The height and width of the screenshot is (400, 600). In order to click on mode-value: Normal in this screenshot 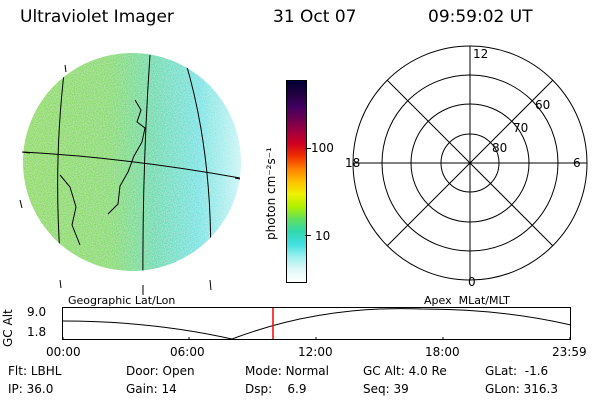, I will do `click(307, 371)`.